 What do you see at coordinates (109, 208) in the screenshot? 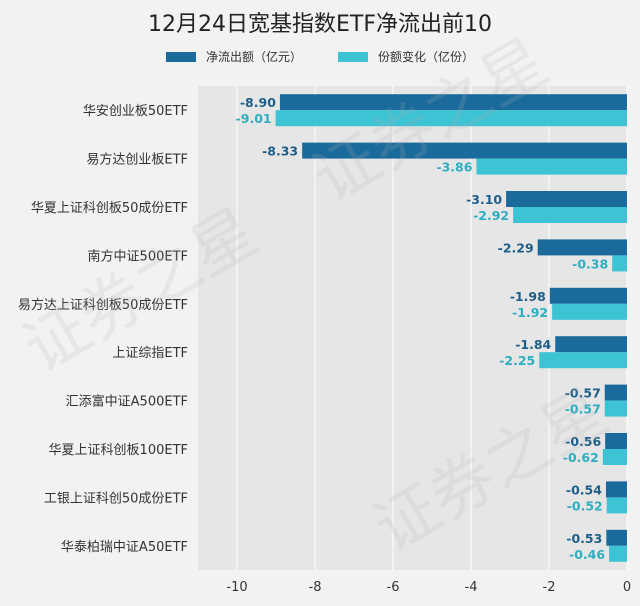
I see `category-label: 华夏上证科创板50成份ETF` at bounding box center [109, 208].